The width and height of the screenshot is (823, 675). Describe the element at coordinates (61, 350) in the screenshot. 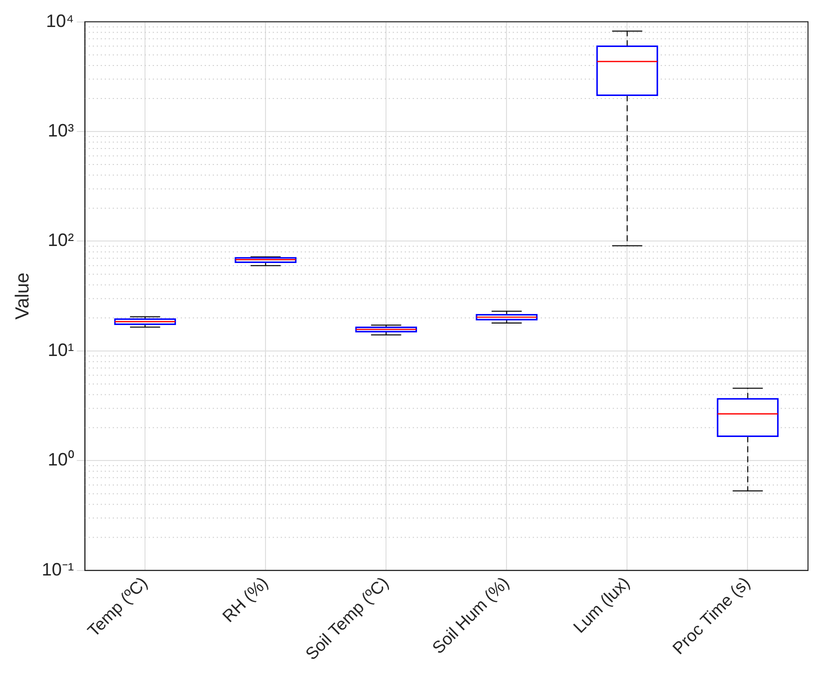

I see `y-tick-label: 10¹` at that location.